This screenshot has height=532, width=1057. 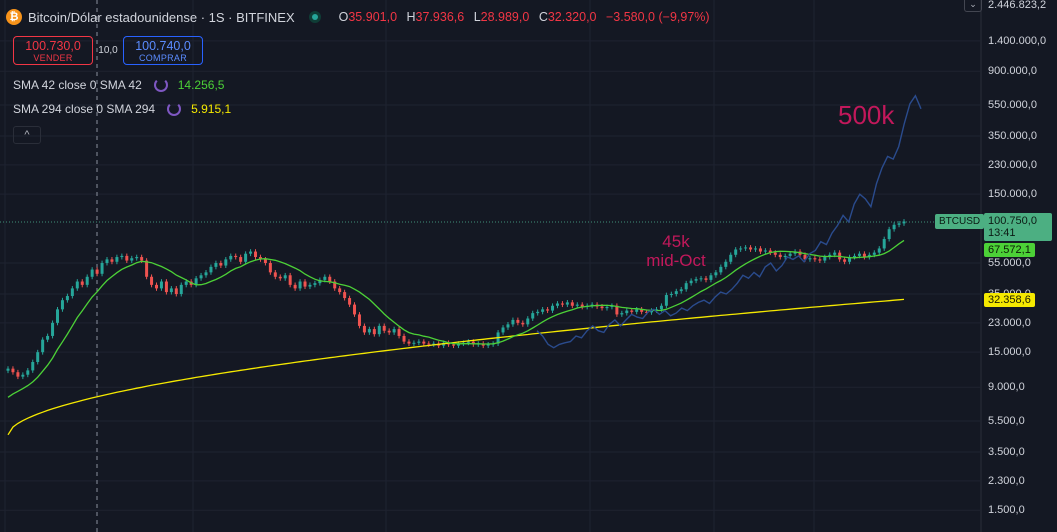 I want to click on buy-price: 100.740,0, so click(x=163, y=46).